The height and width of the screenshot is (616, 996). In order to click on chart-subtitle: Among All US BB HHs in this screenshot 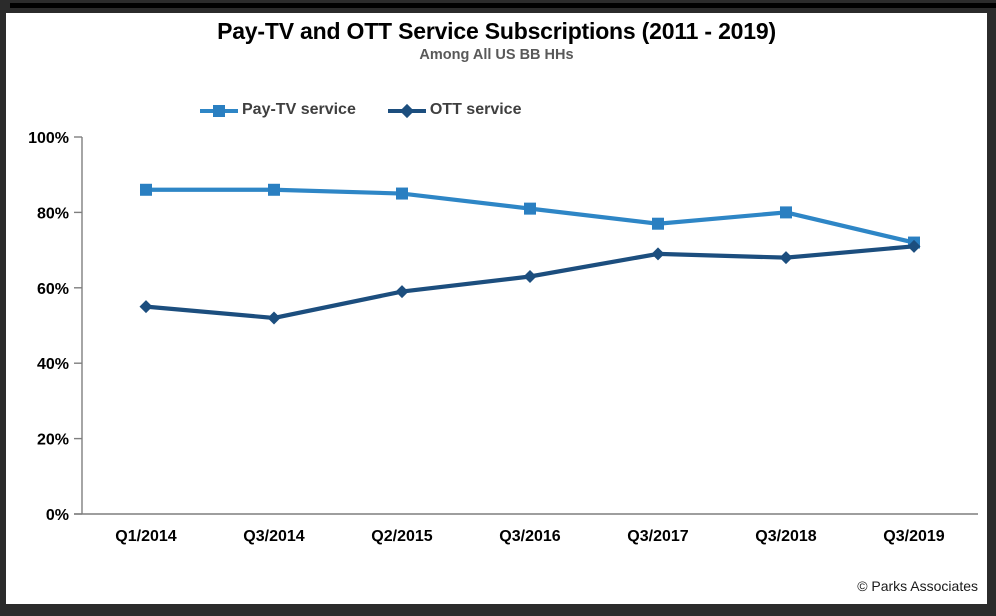, I will do `click(496, 55)`.